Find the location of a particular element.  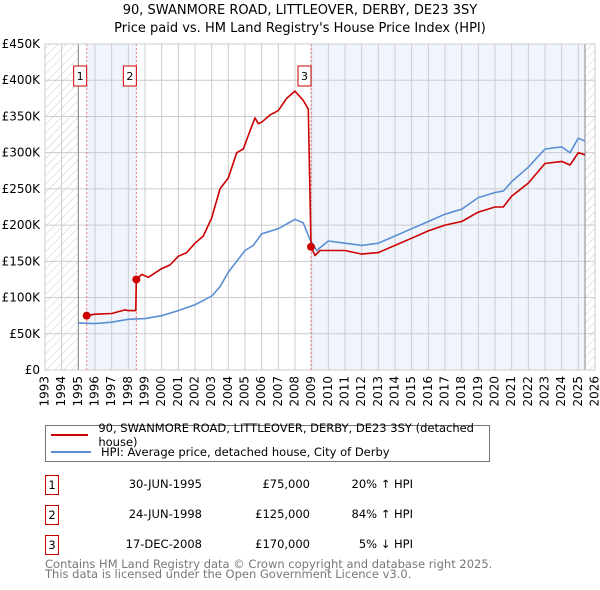

y-tick-label: £100K is located at coordinates (22, 298).